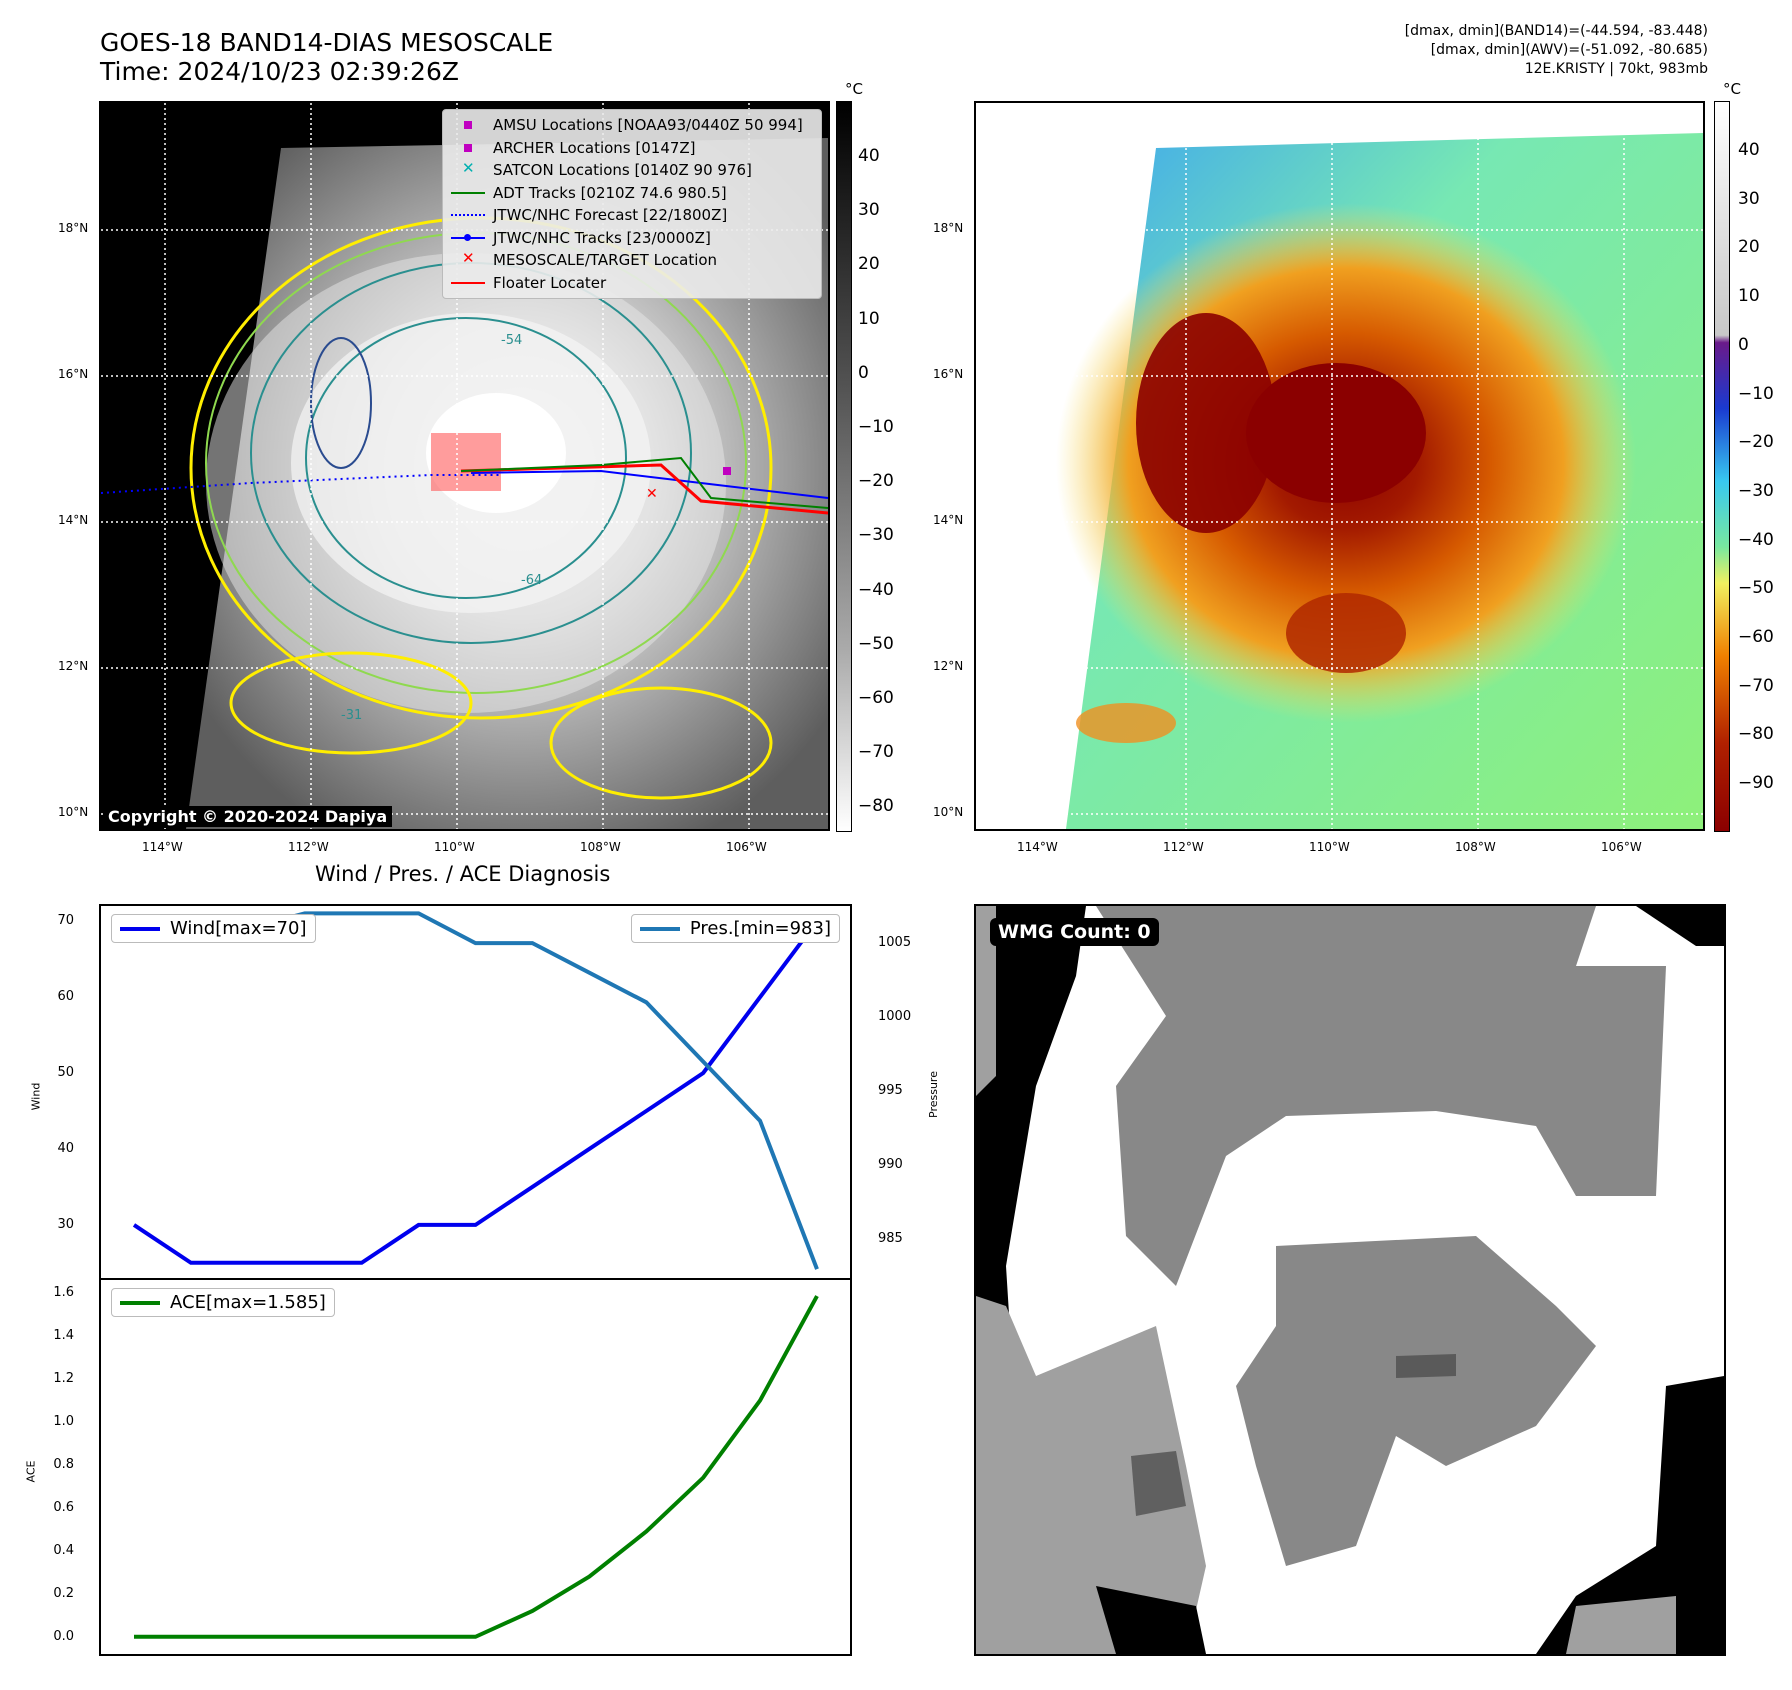 This screenshot has width=1792, height=1690. I want to click on lat-tick: 14°N, so click(73, 520).